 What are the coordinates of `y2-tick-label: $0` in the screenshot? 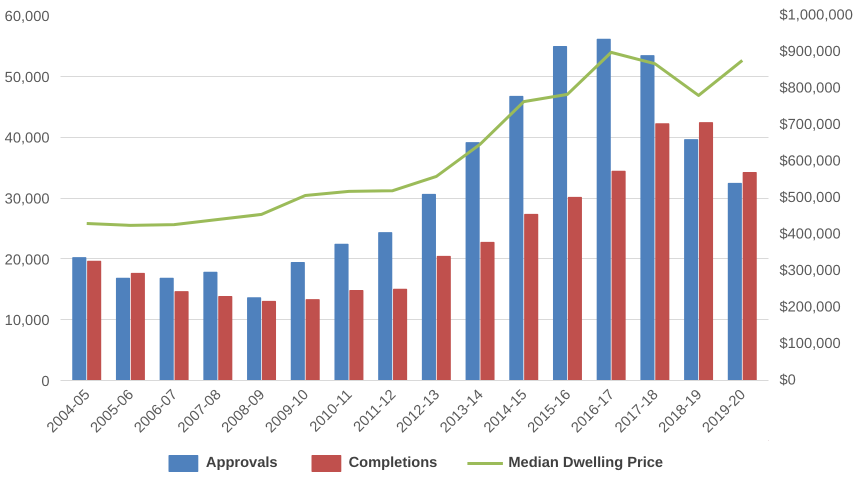 It's located at (788, 380).